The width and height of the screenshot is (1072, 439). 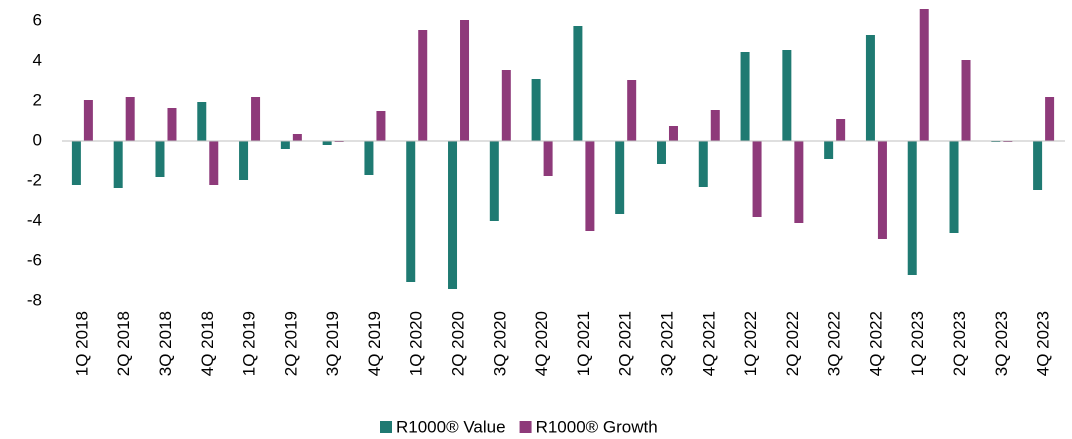 I want to click on x-tick-label: 1Q 2022, so click(x=750, y=343).